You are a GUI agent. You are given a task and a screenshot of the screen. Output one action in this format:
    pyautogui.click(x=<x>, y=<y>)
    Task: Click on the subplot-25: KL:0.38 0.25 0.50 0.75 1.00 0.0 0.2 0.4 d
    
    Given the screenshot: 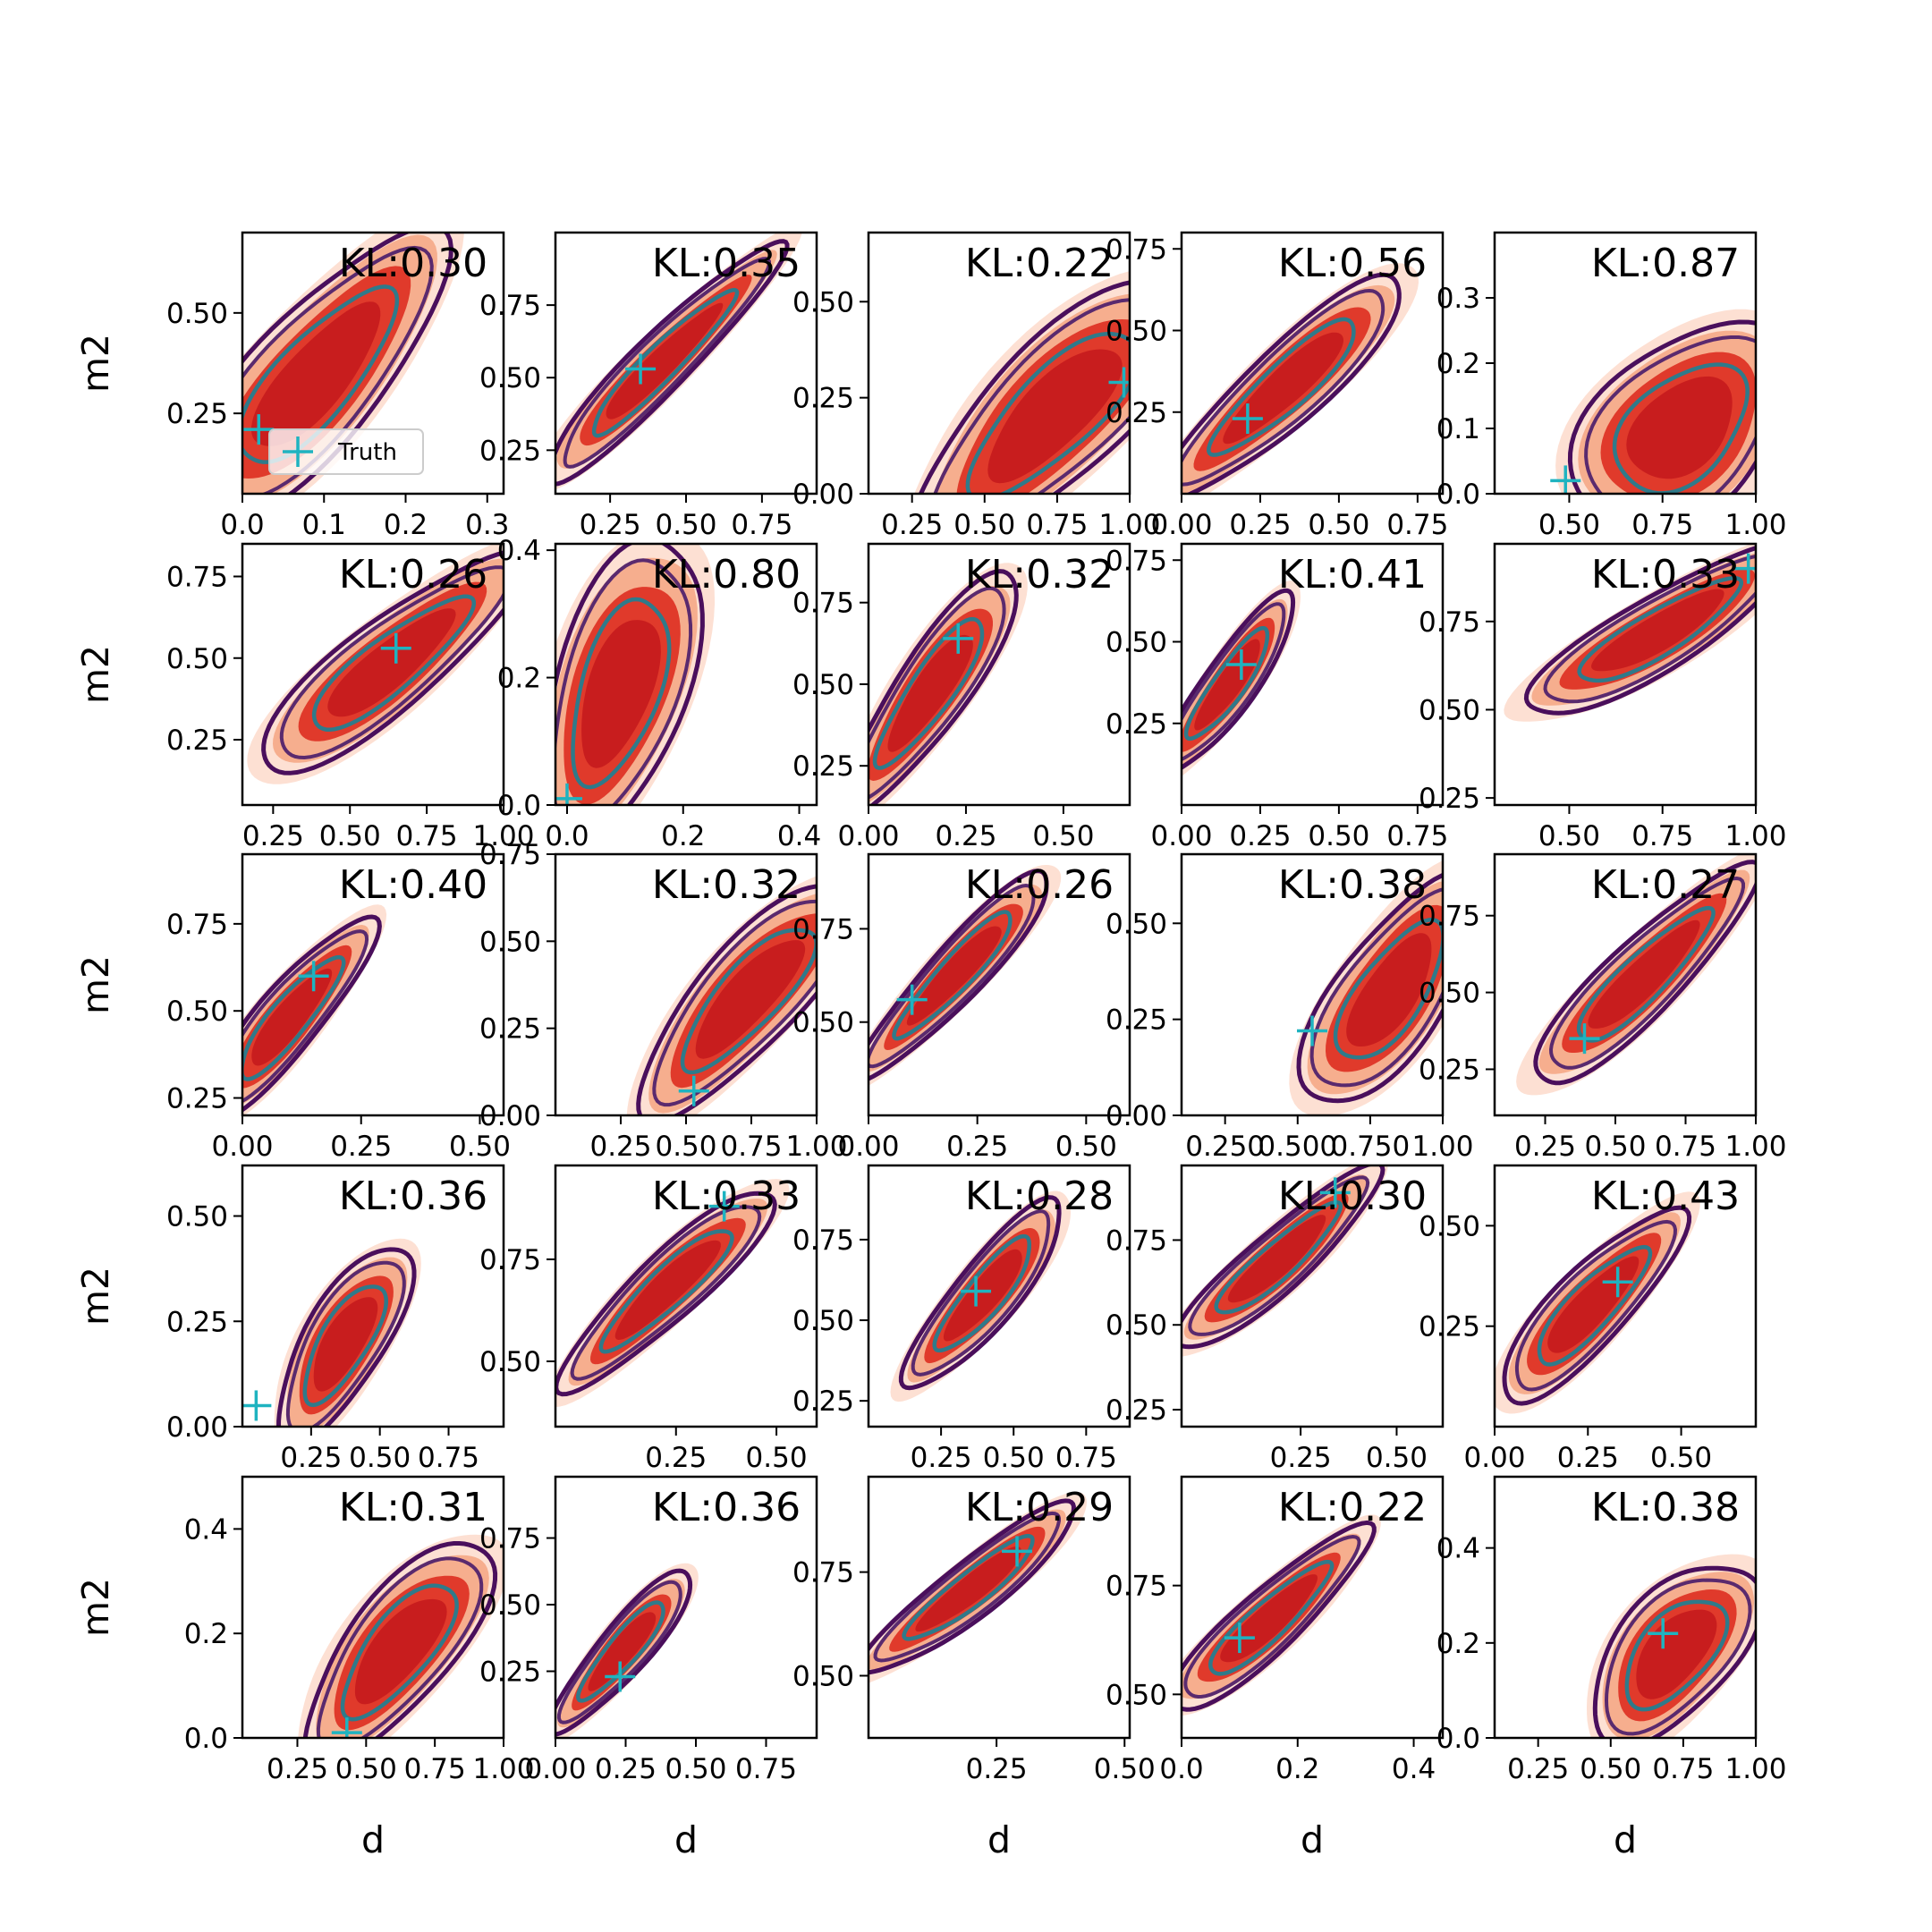 What is the action you would take?
    pyautogui.click(x=1611, y=1668)
    